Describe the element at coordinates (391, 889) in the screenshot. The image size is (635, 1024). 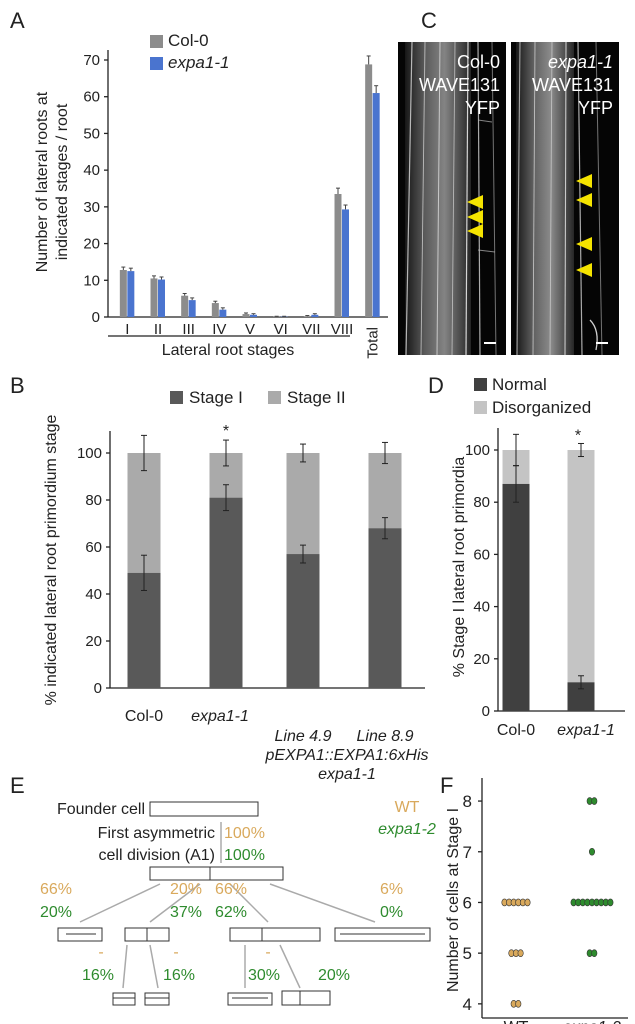
I see `branch4-wt: 6%` at that location.